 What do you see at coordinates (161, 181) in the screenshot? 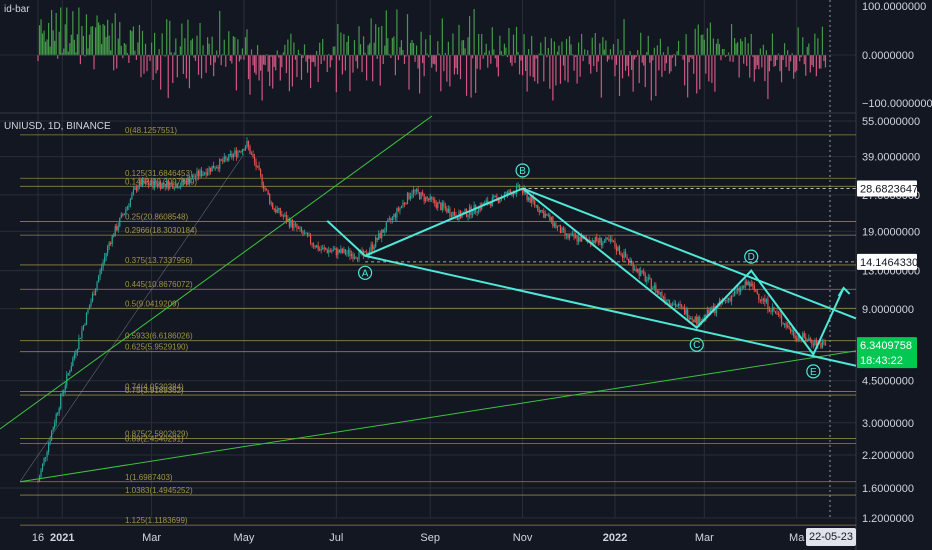
I see `fib-level-label: 0.1483(29.3097339)` at bounding box center [161, 181].